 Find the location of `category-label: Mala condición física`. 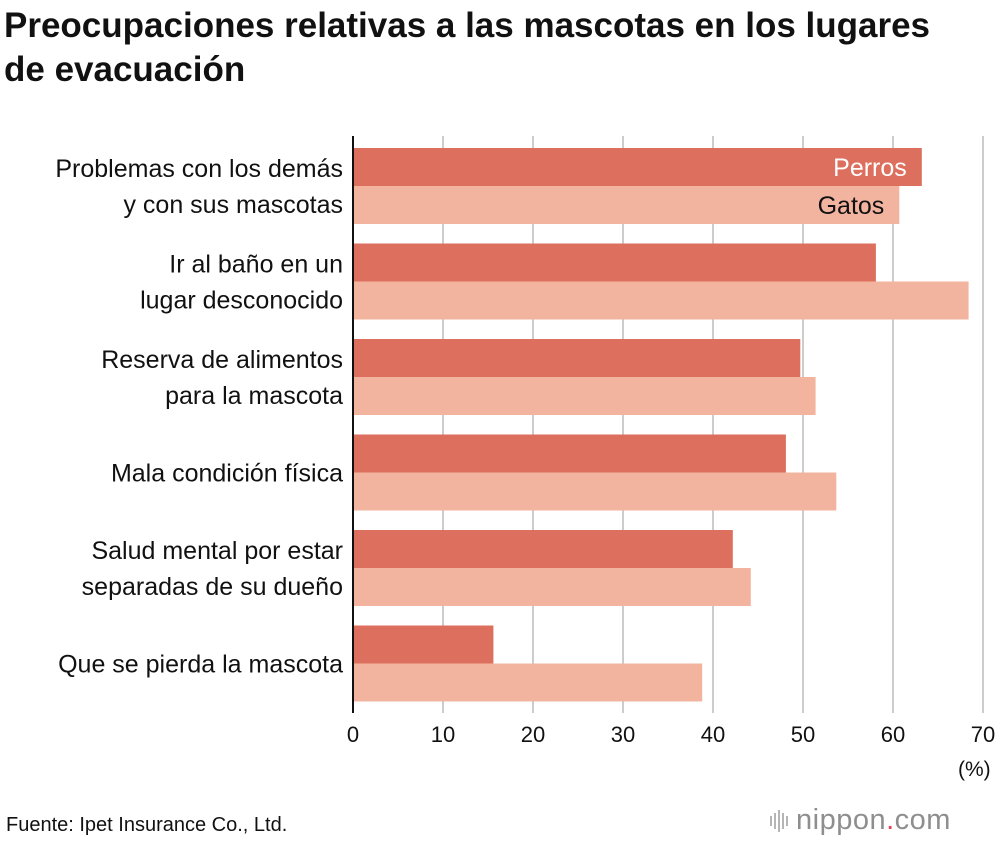

category-label: Mala condición física is located at coordinates (227, 474).